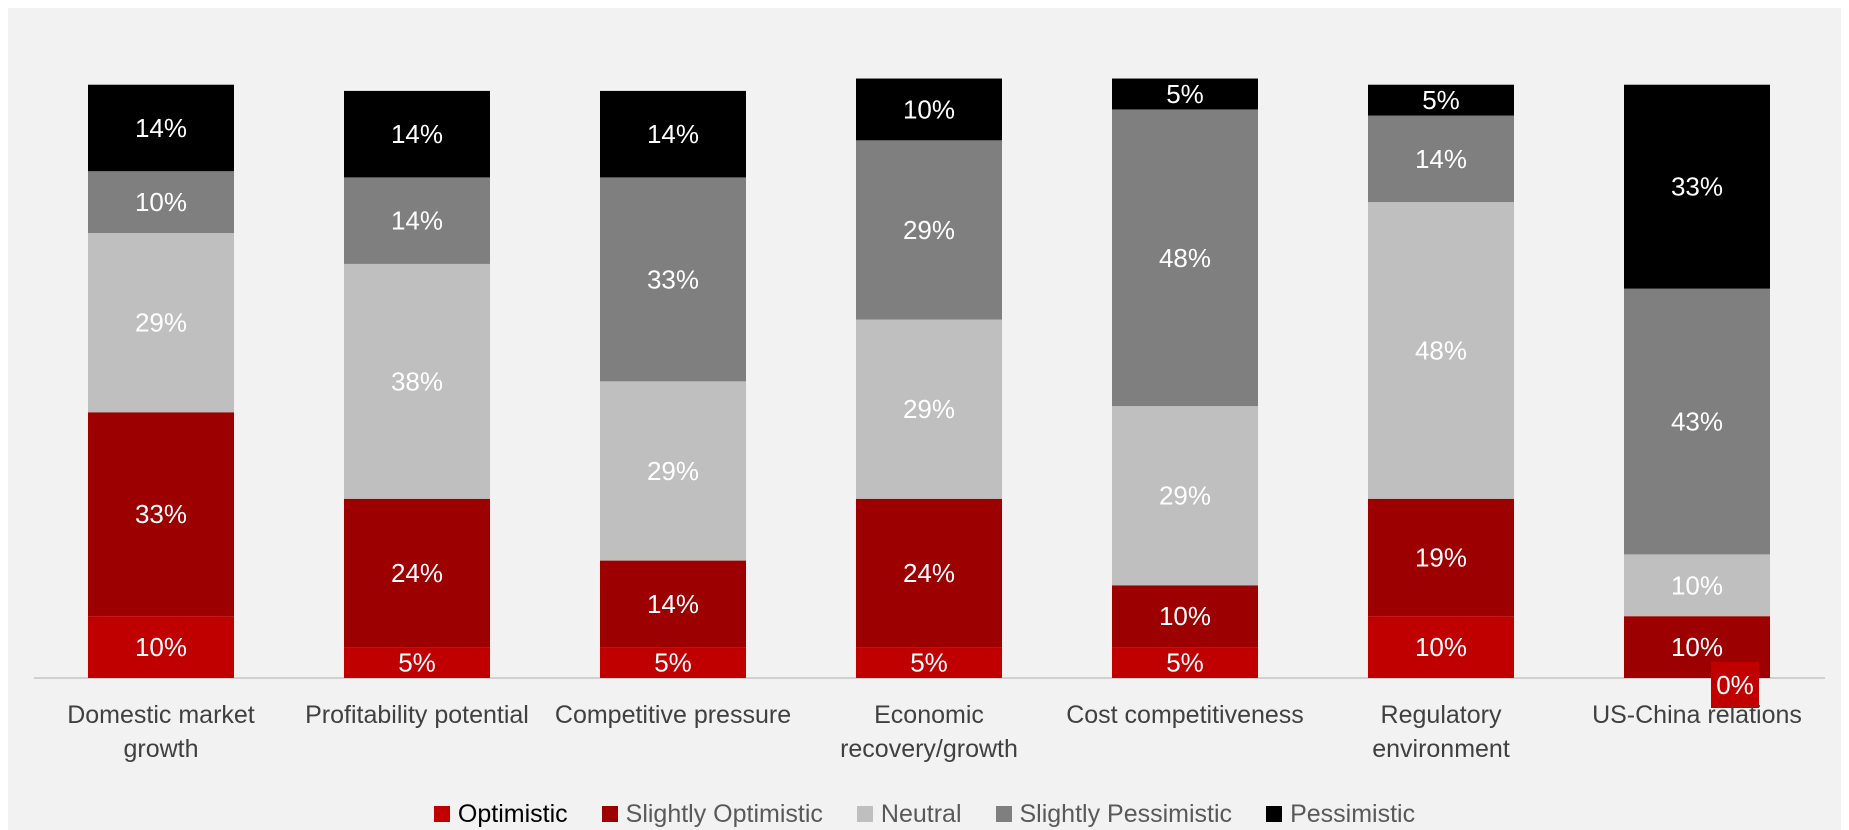  I want to click on data-label: 43%, so click(1697, 422).